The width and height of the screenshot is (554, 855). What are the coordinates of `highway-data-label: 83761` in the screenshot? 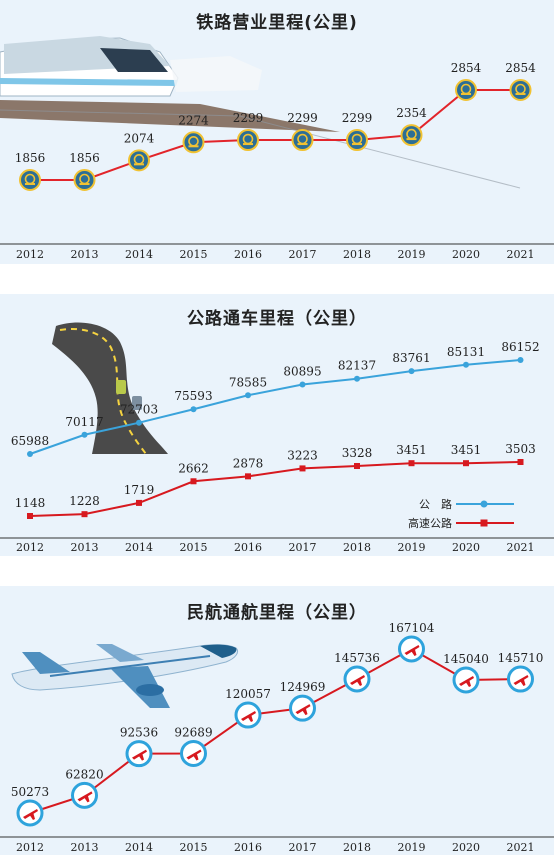 It's located at (411, 358).